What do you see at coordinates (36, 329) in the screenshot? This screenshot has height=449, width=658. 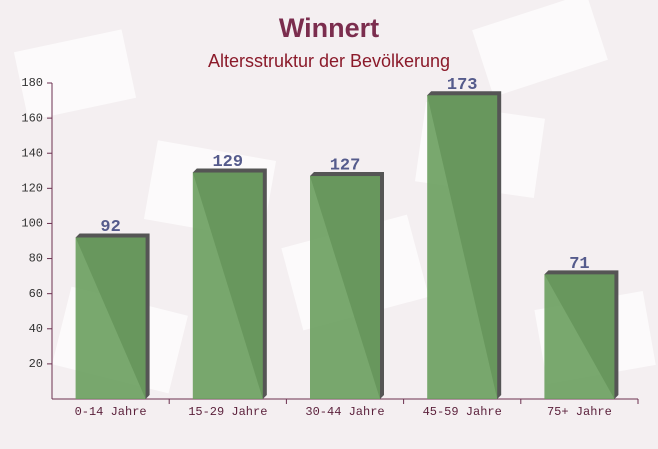 I see `y-tick-label: 40` at bounding box center [36, 329].